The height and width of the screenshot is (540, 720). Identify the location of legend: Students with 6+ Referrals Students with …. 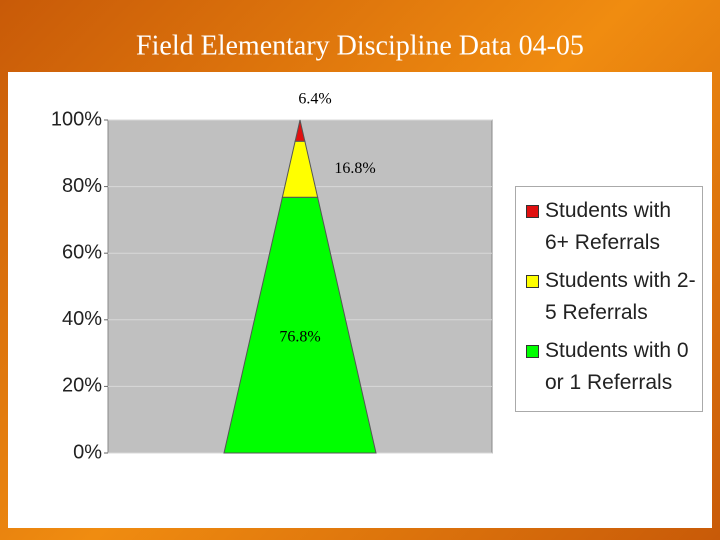
(609, 299).